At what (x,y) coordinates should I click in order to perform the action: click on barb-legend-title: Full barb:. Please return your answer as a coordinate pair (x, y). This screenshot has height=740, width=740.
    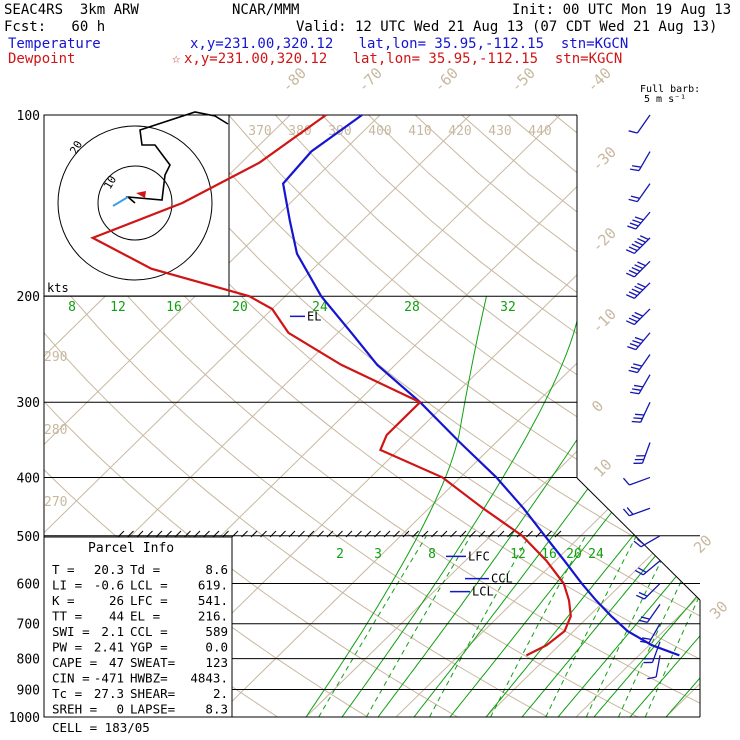
    Looking at the image, I should click on (670, 89).